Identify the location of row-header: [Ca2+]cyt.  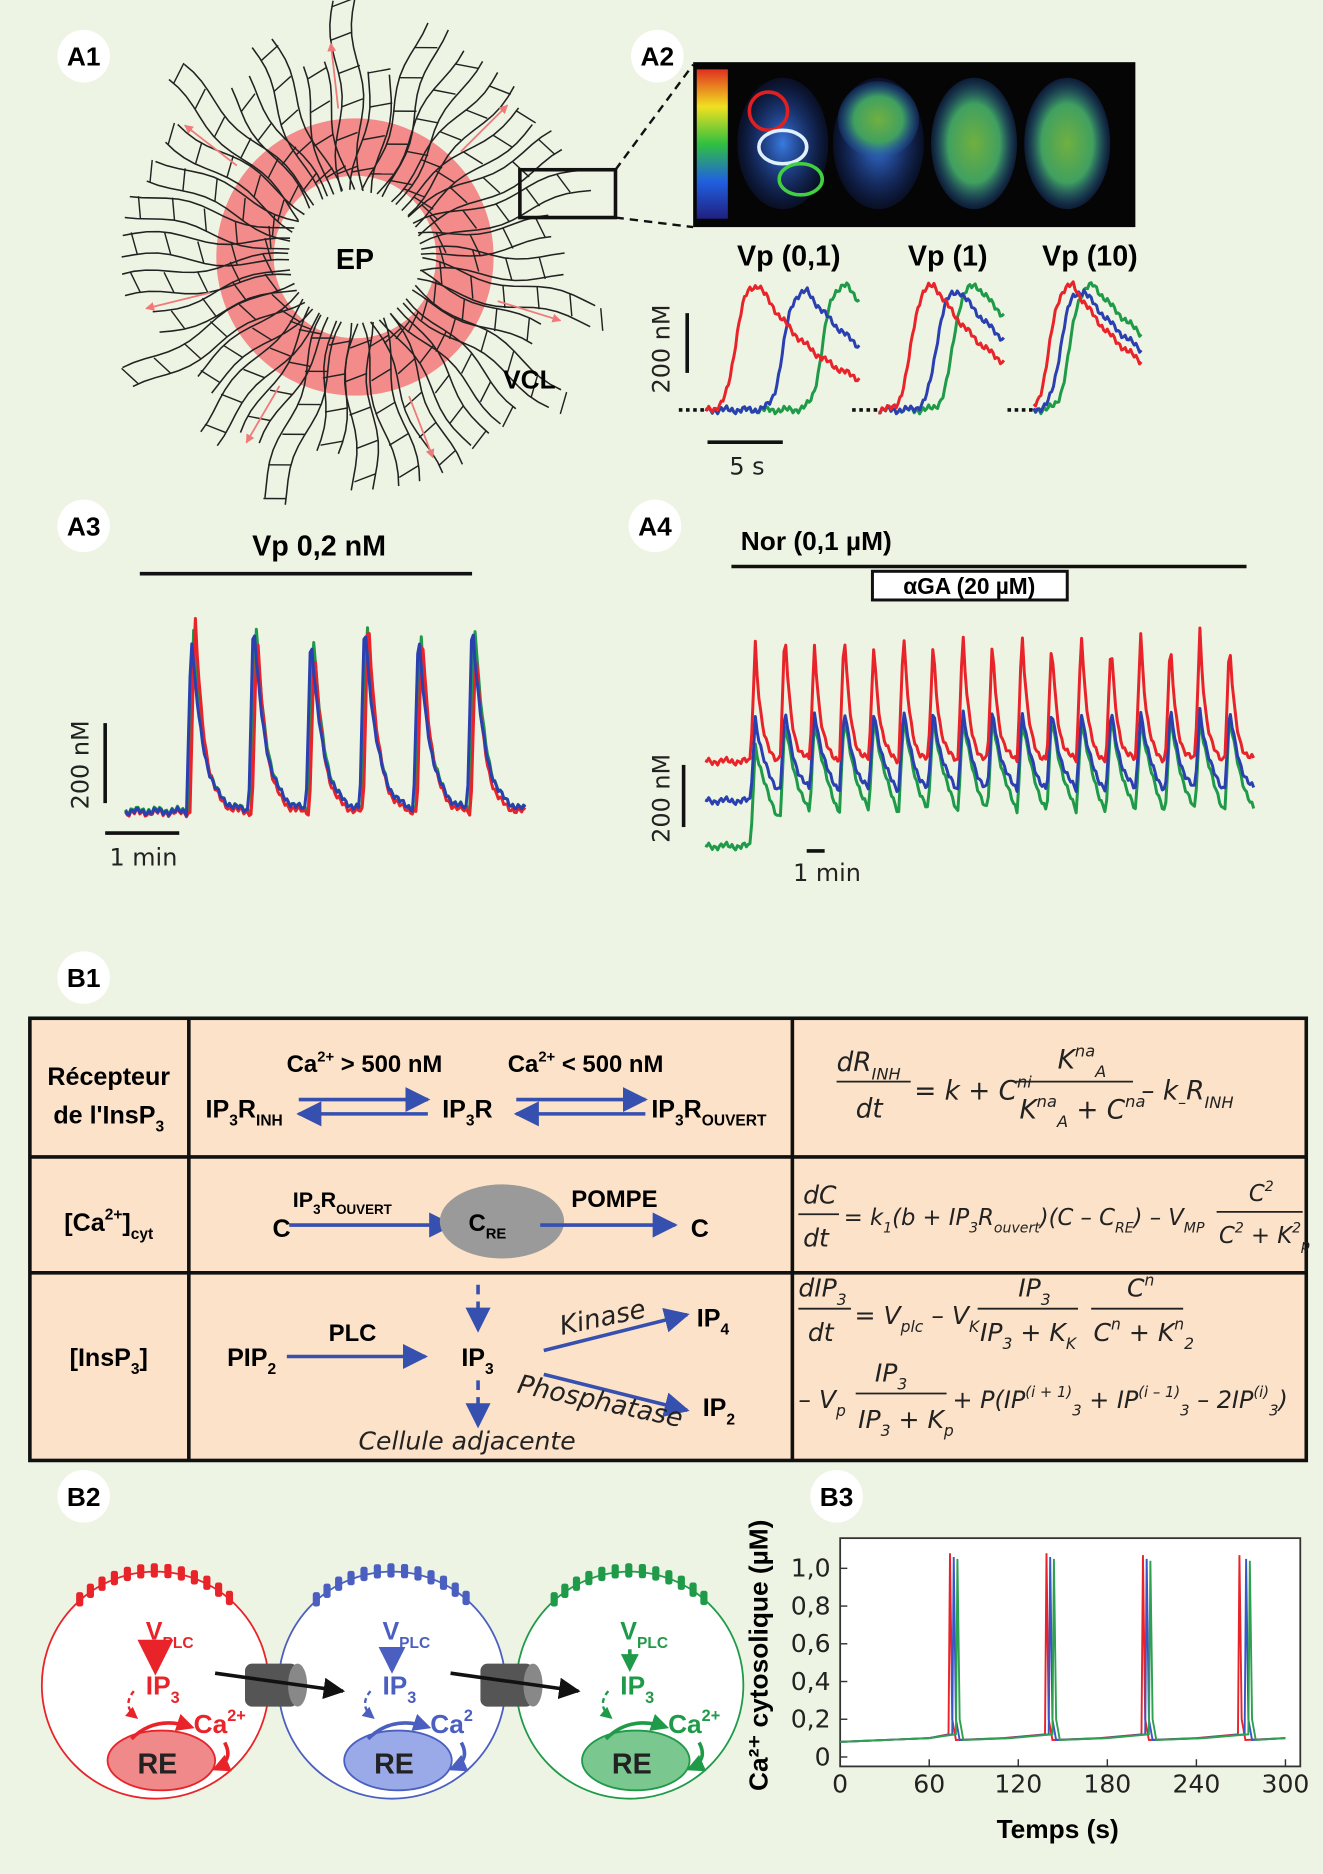
(108, 1225).